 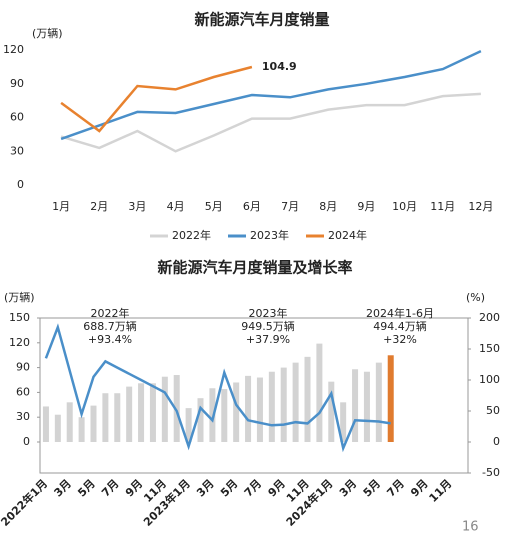 What do you see at coordinates (61, 206) in the screenshot?
I see `x-tick-label: 1月` at bounding box center [61, 206].